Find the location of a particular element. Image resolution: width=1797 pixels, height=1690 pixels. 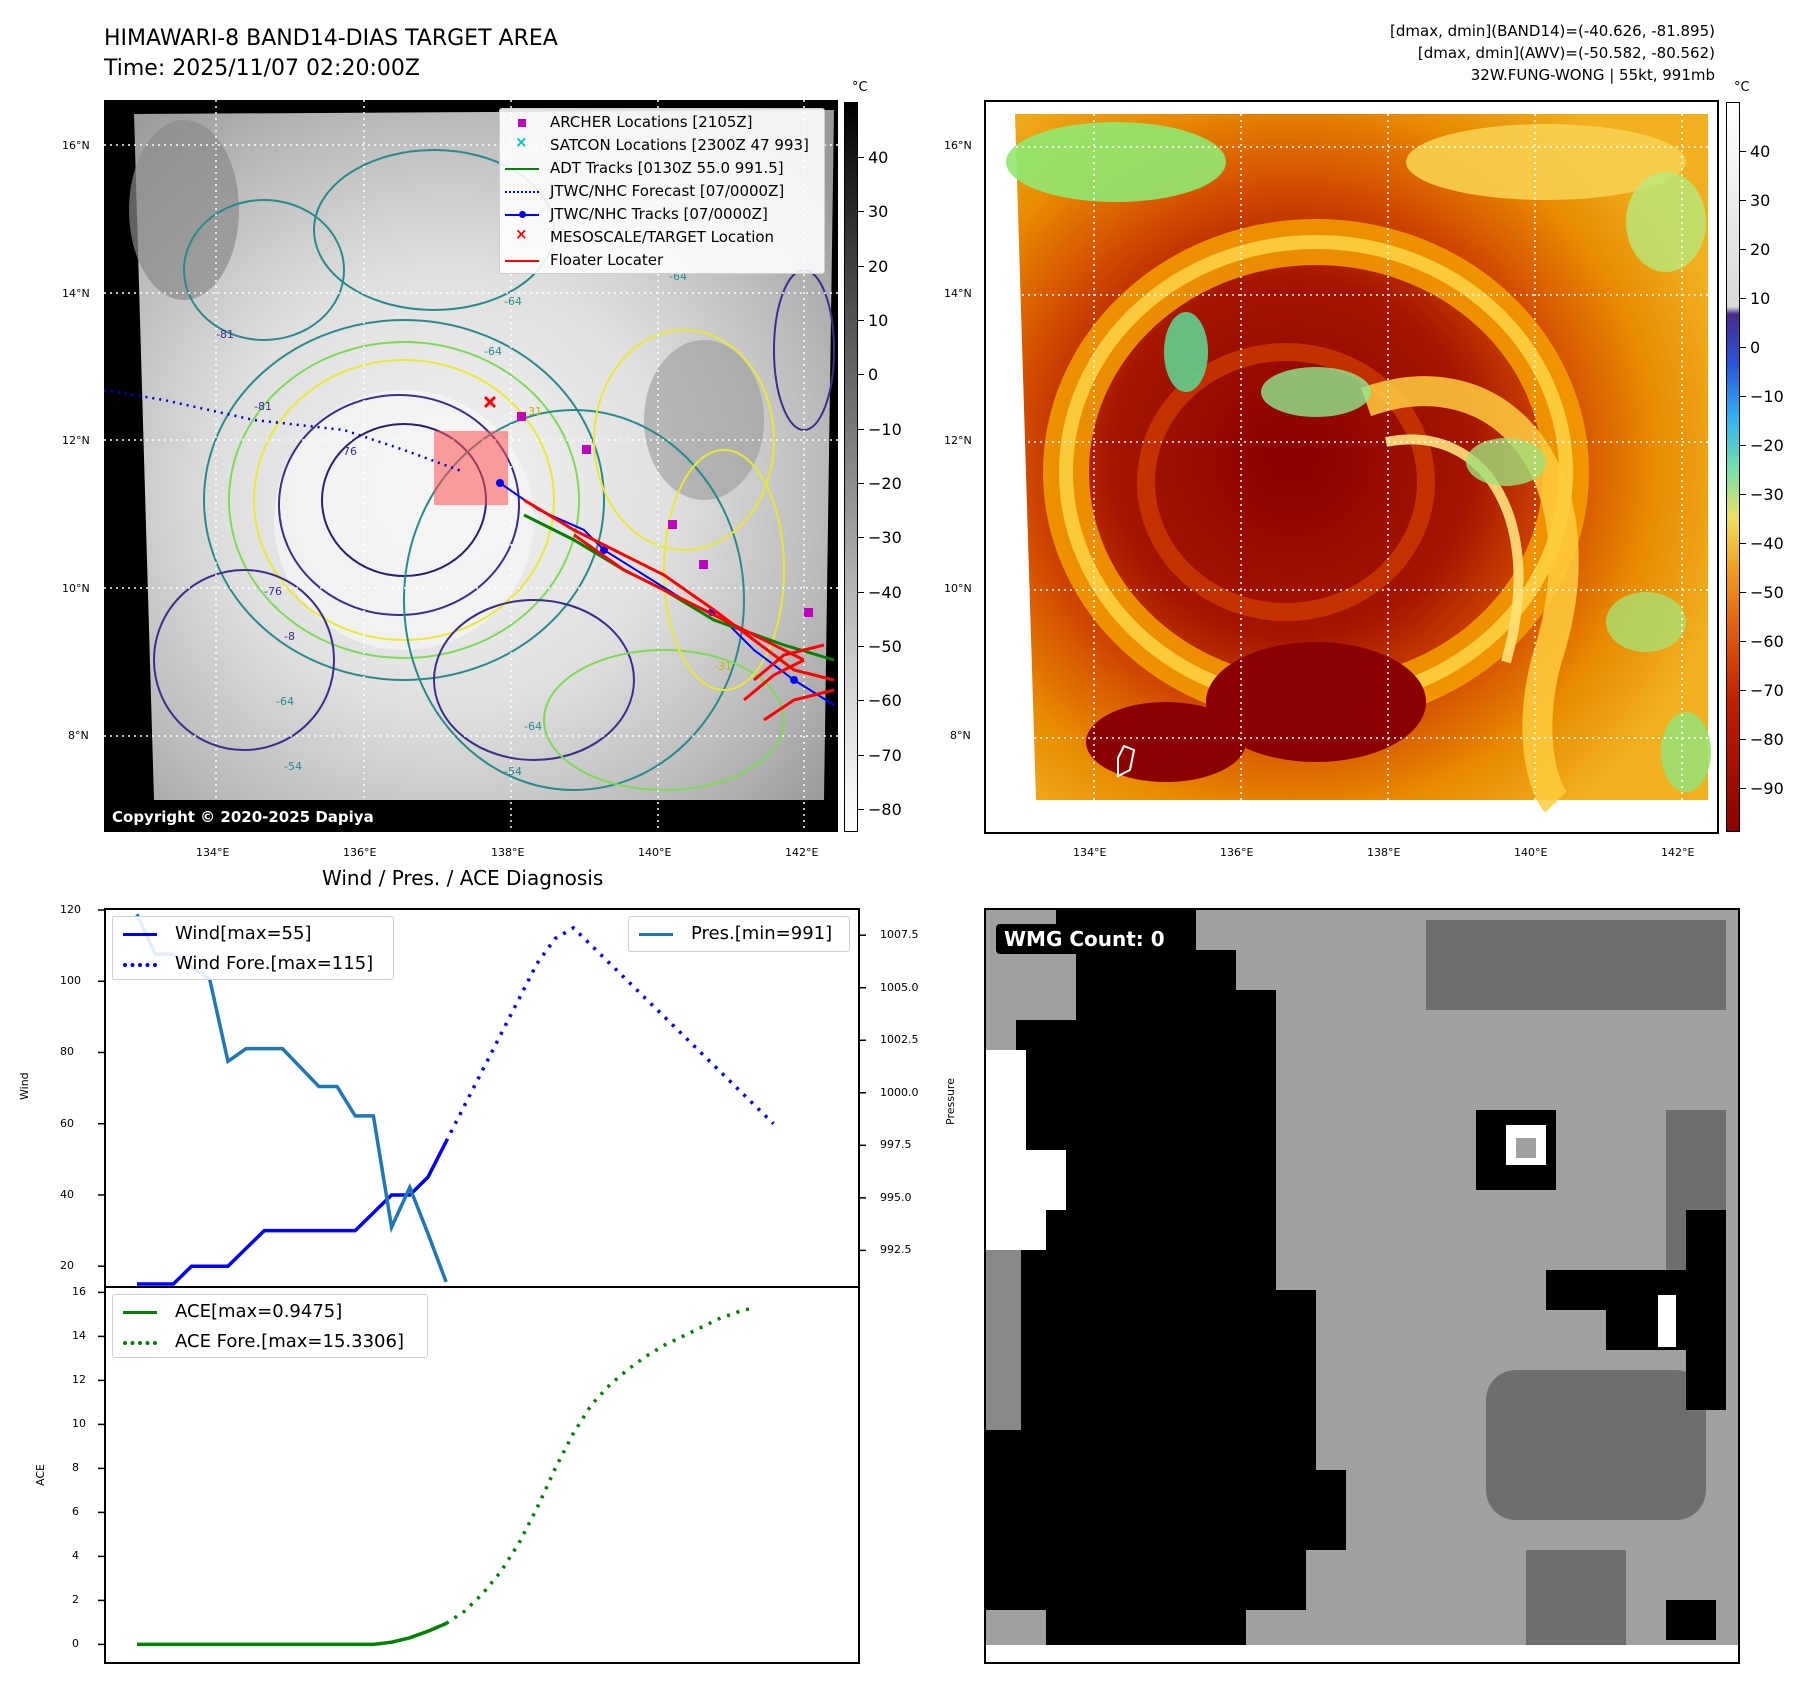

ace-tick-label: 0 is located at coordinates (75, 1644).